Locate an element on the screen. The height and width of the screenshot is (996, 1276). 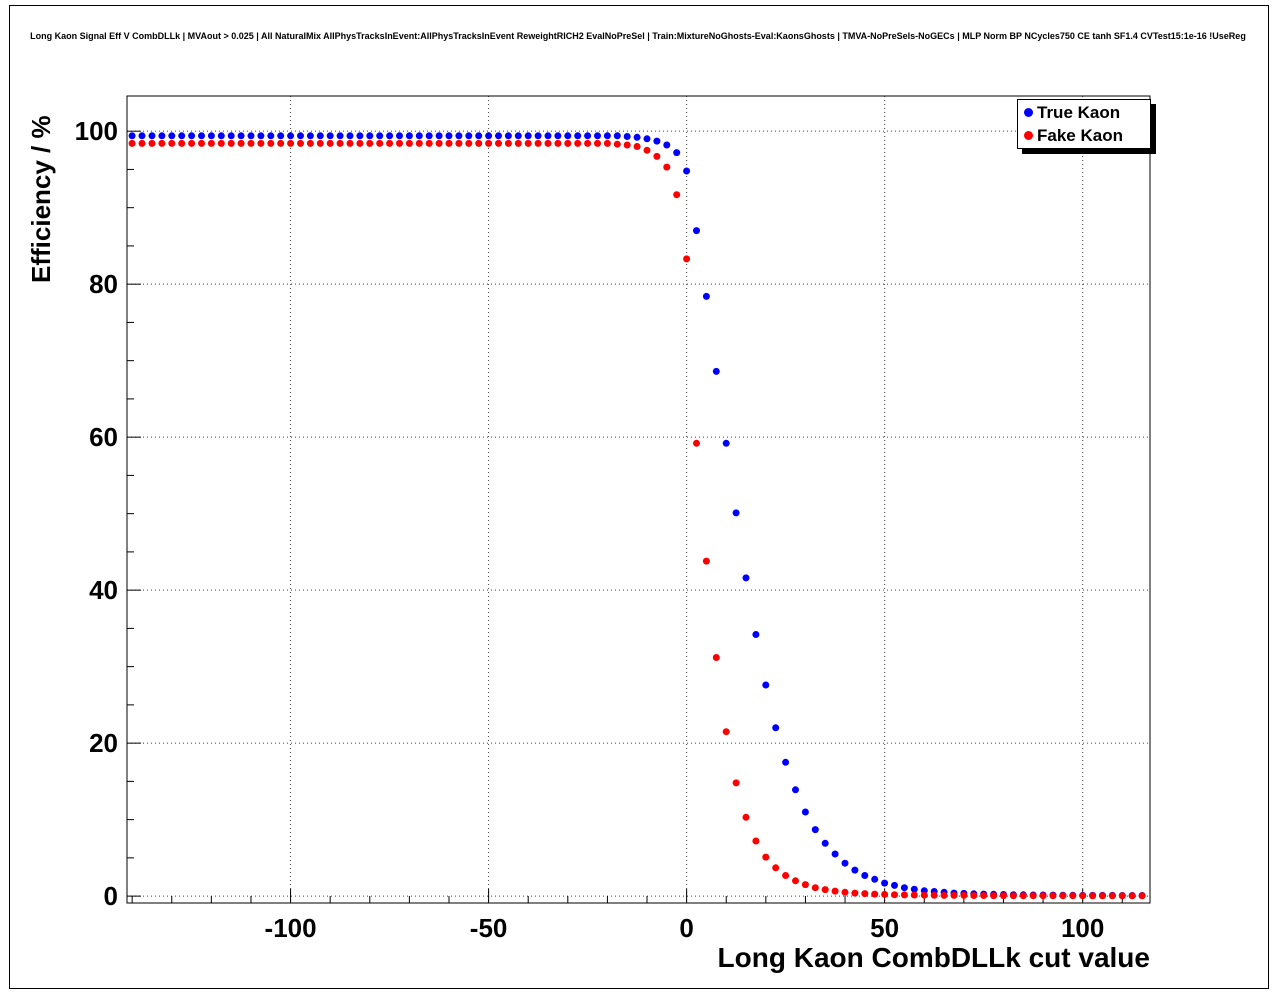
x-tick-label: -50 is located at coordinates (489, 928).